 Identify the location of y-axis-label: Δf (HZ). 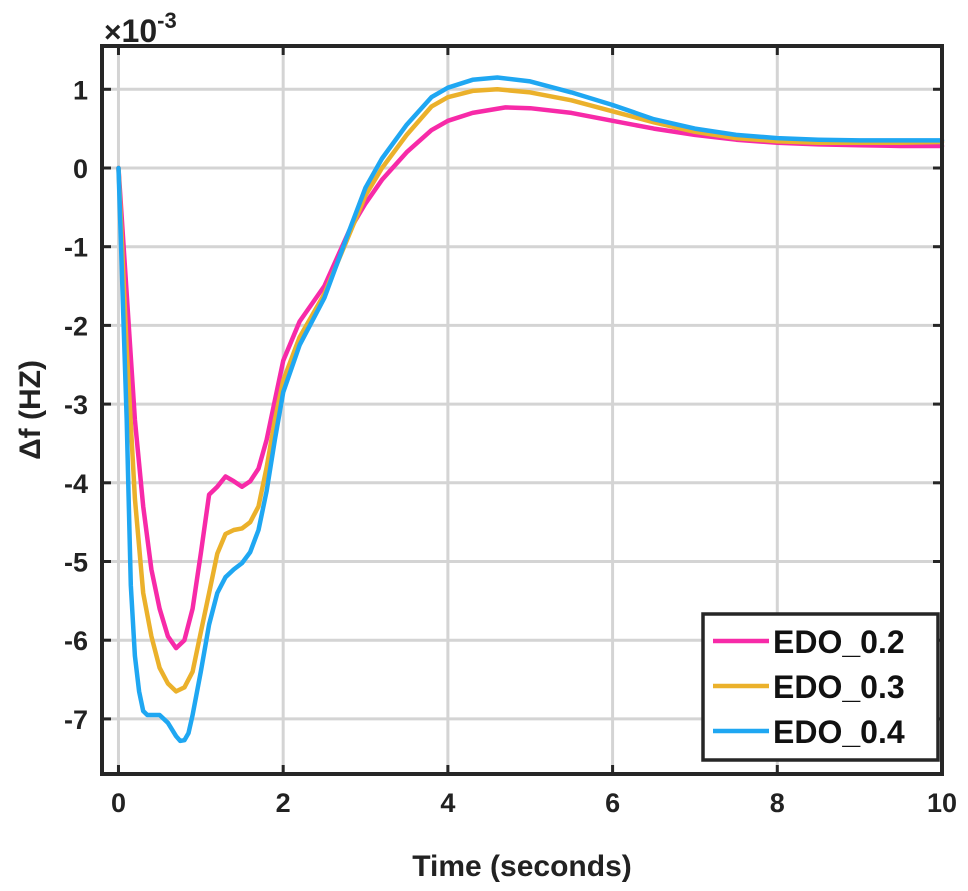
(30, 410).